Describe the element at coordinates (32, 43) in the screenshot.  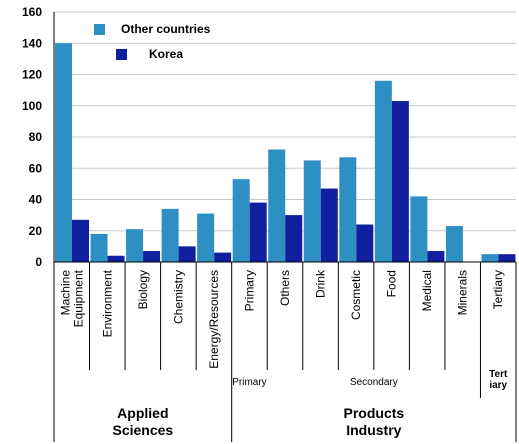
I see `y-tick-label: 140` at that location.